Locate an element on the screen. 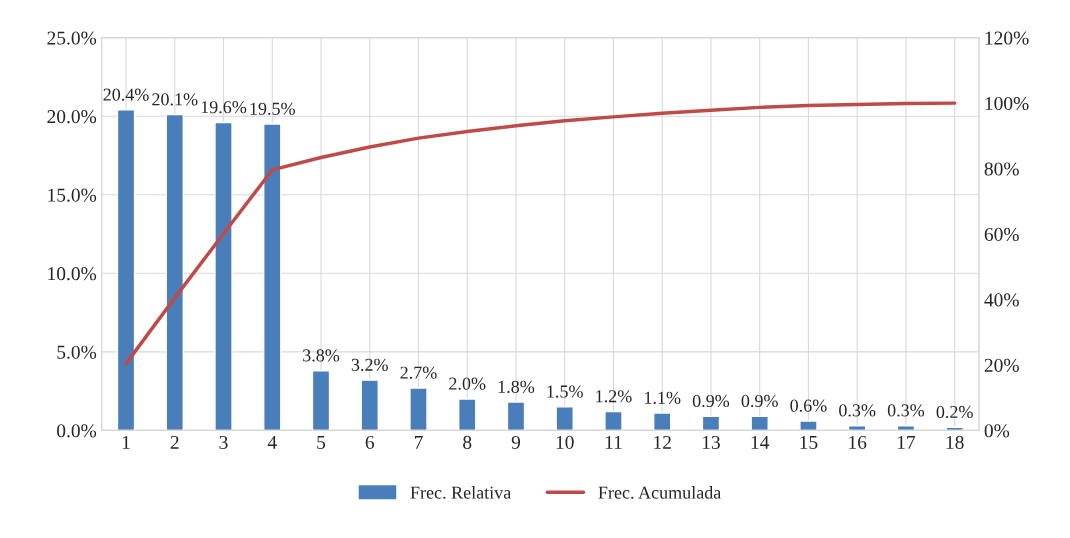  y2-tick-label: 120% is located at coordinates (1007, 38).